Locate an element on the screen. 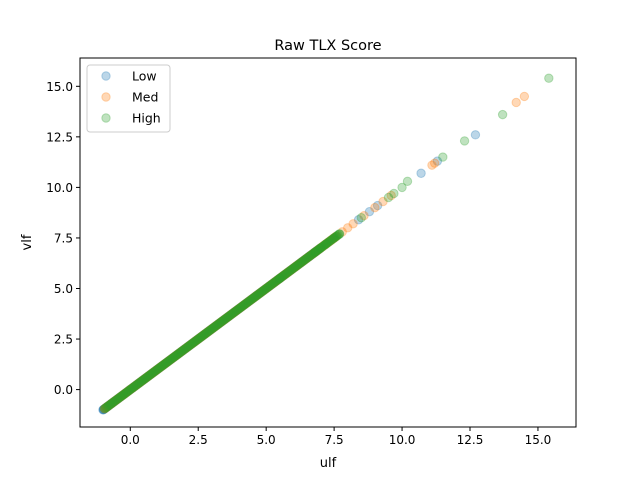  y-tick-label: 7.5 is located at coordinates (63, 238).